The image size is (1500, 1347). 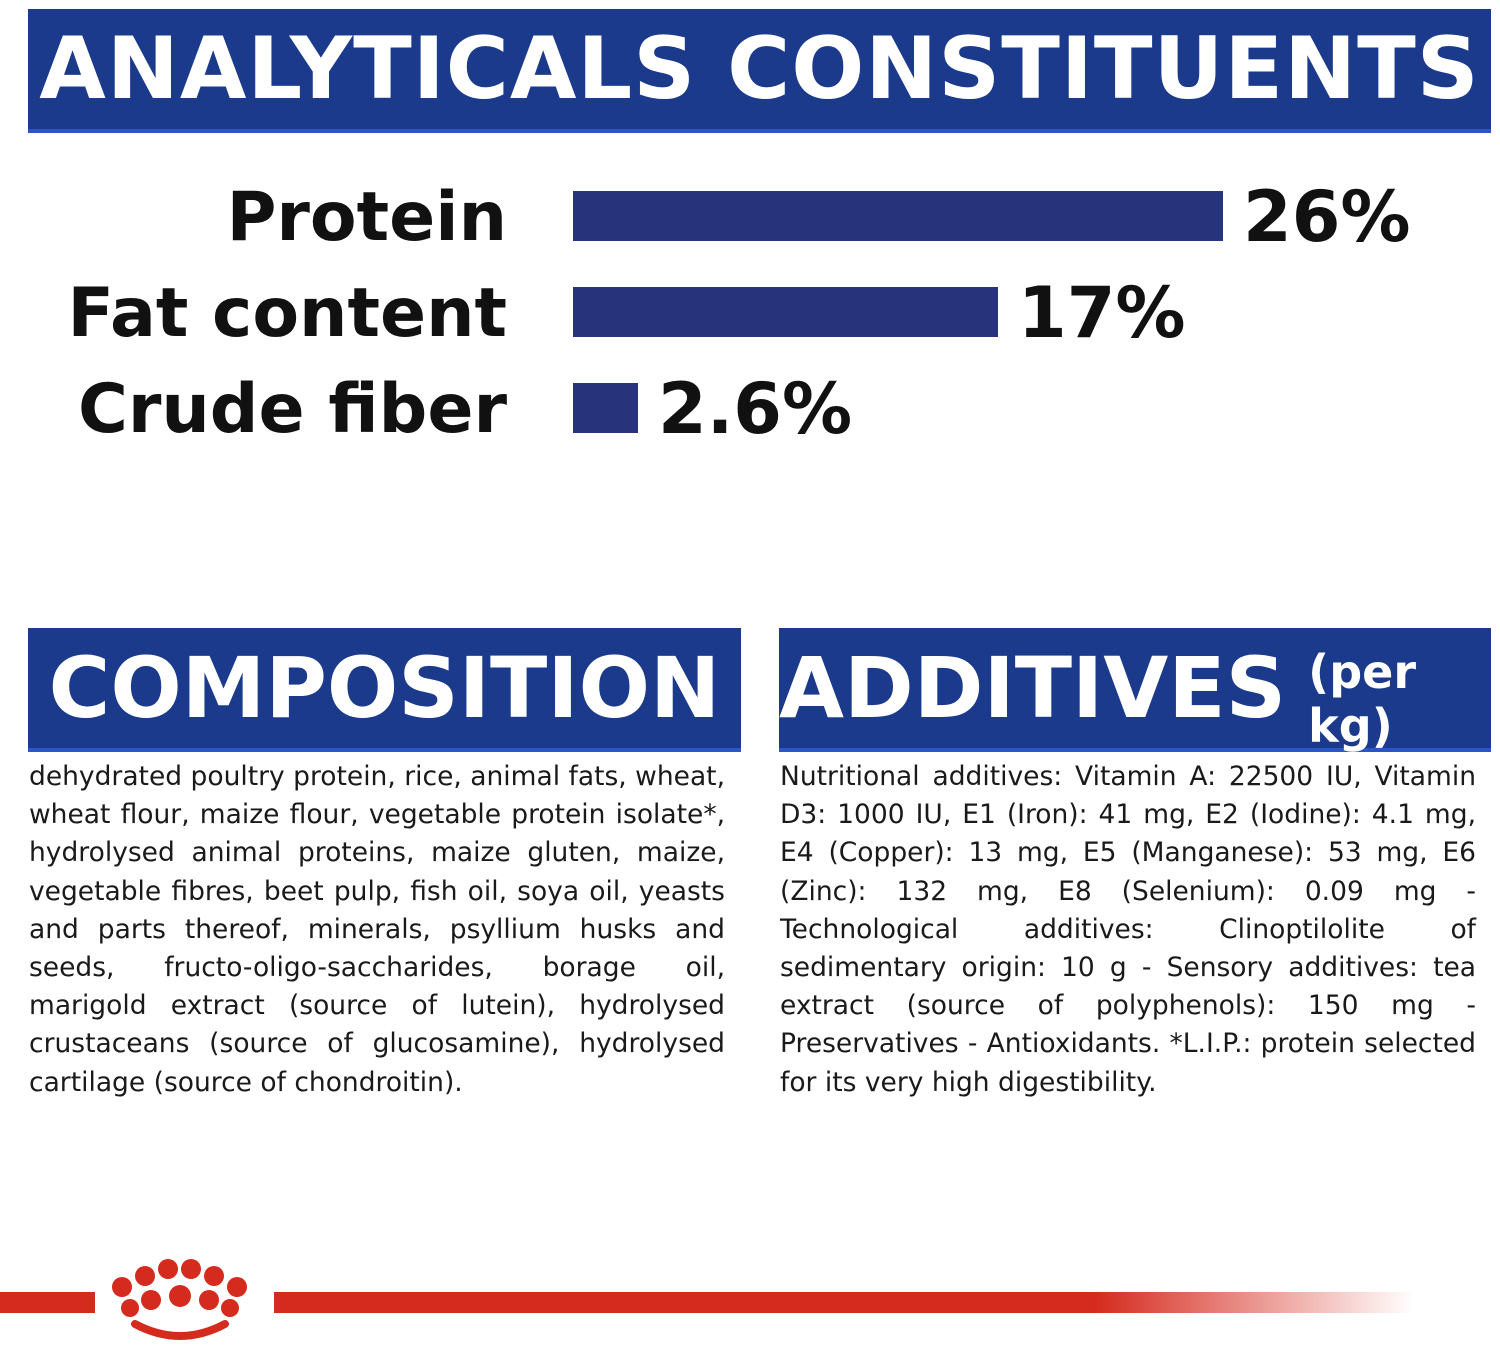 What do you see at coordinates (1362, 699) in the screenshot?
I see `additives-subtitle: (per kg)` at bounding box center [1362, 699].